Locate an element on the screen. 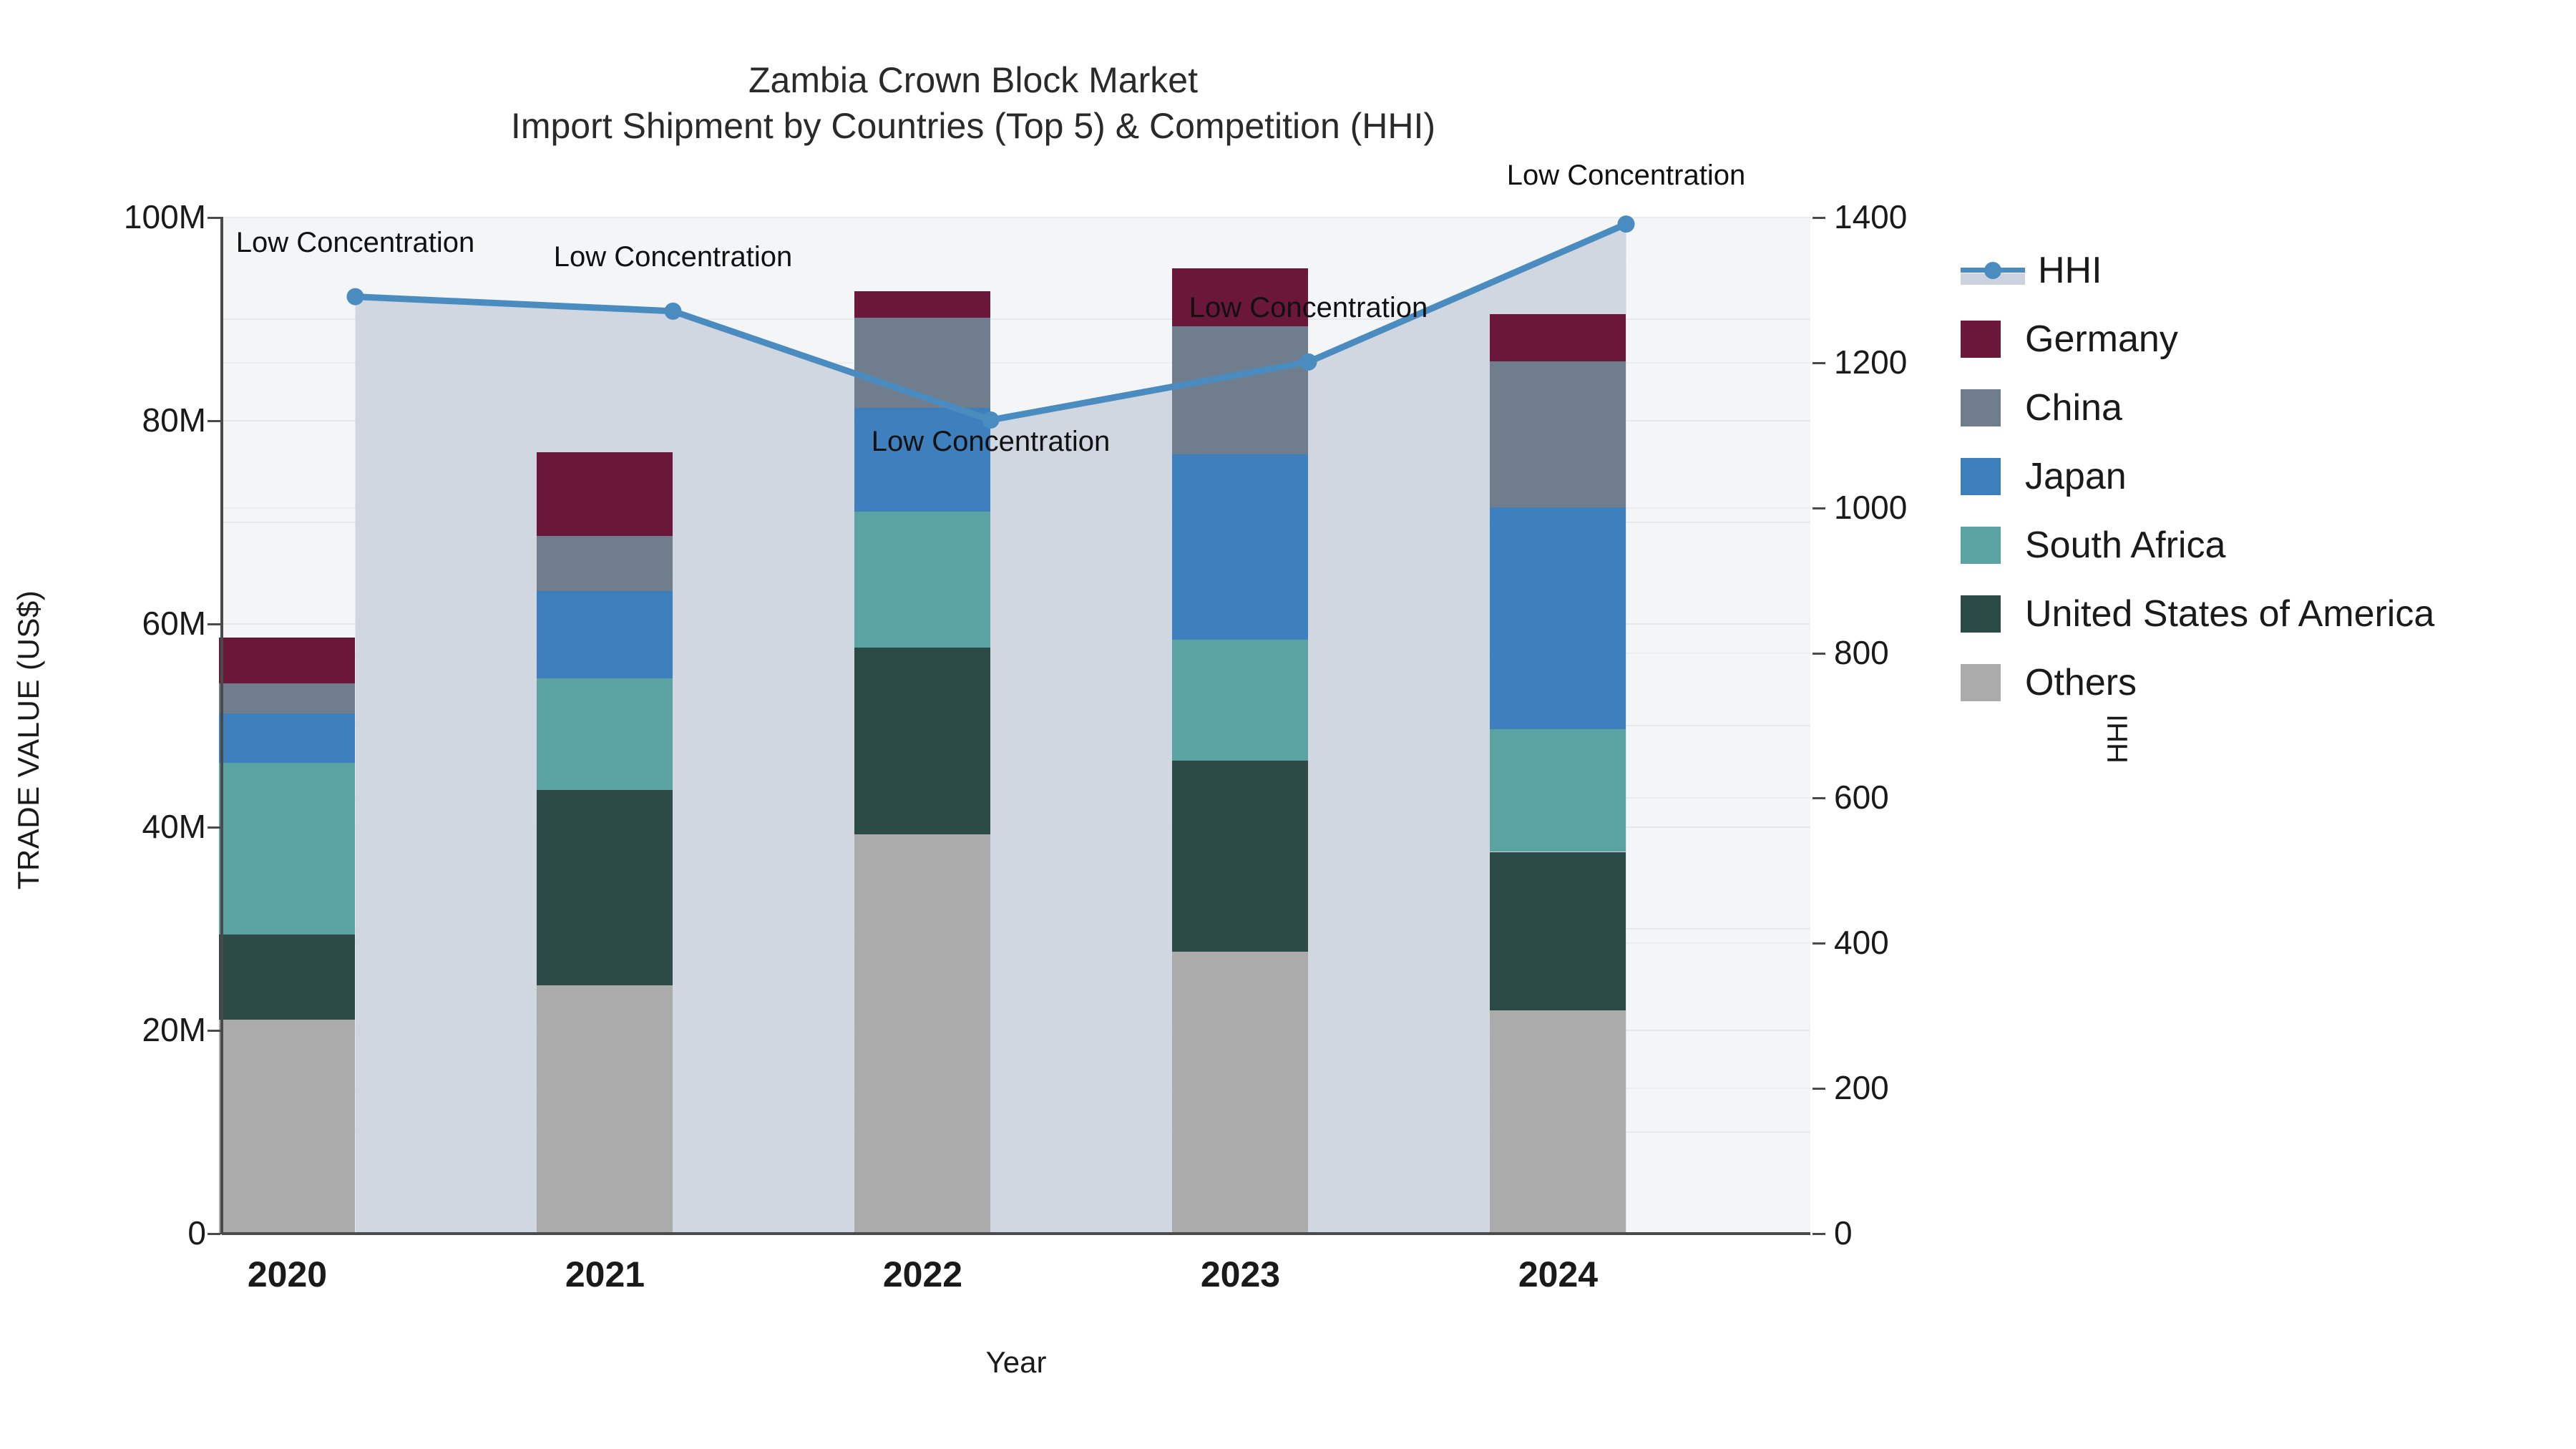 This screenshot has height=1449, width=2576. legend-item: HHI is located at coordinates (2261, 270).